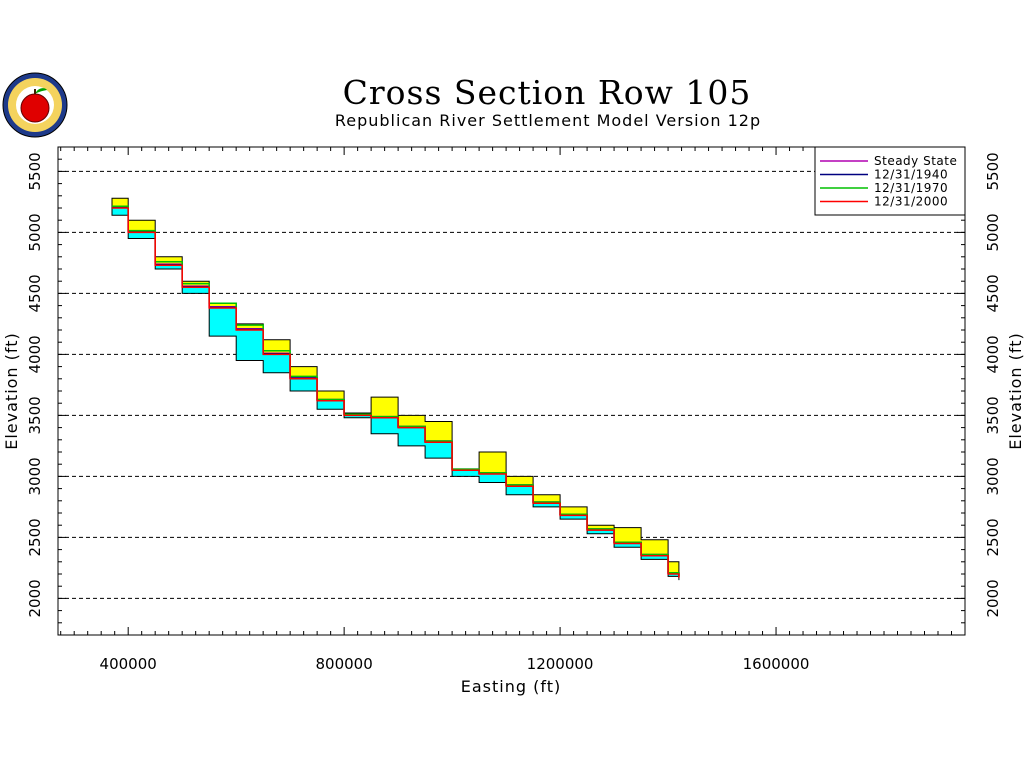  I want to click on y-tick-label-left: 5500, so click(35, 171).